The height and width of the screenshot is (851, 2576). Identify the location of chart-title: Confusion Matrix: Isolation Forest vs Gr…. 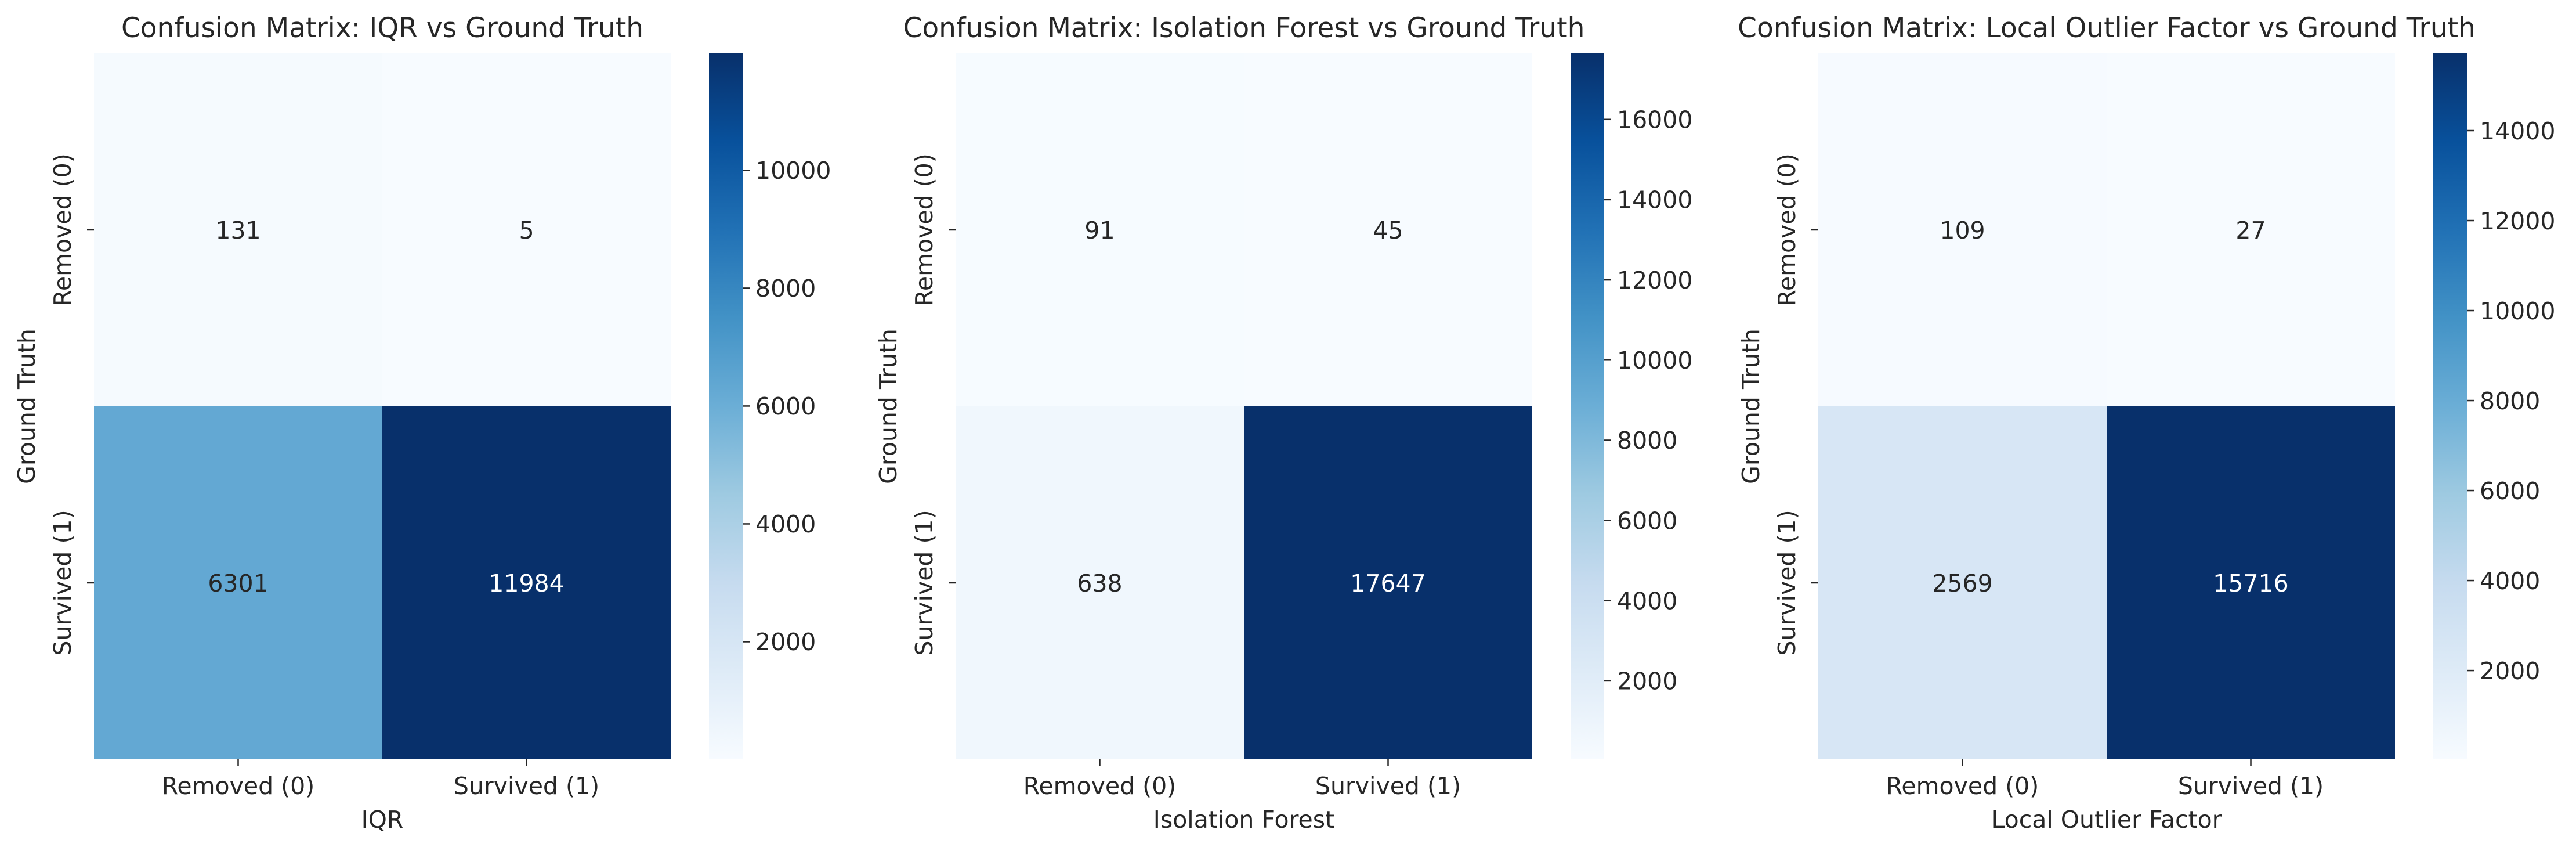
(1244, 28).